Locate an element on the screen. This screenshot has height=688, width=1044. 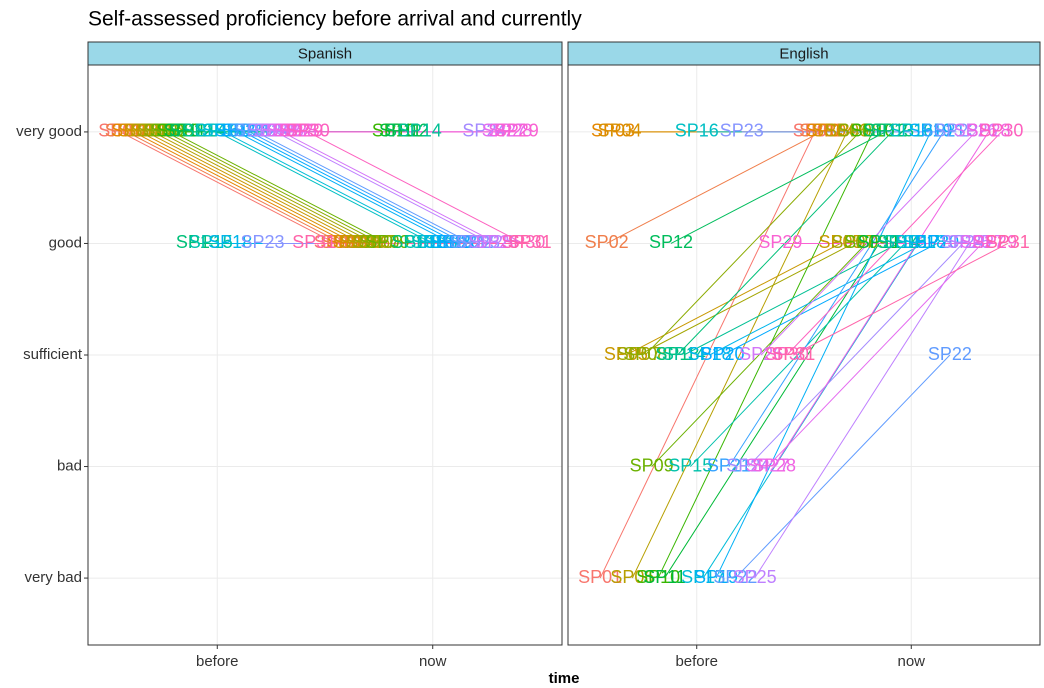
point-label: SP06 is located at coordinates (368, 242).